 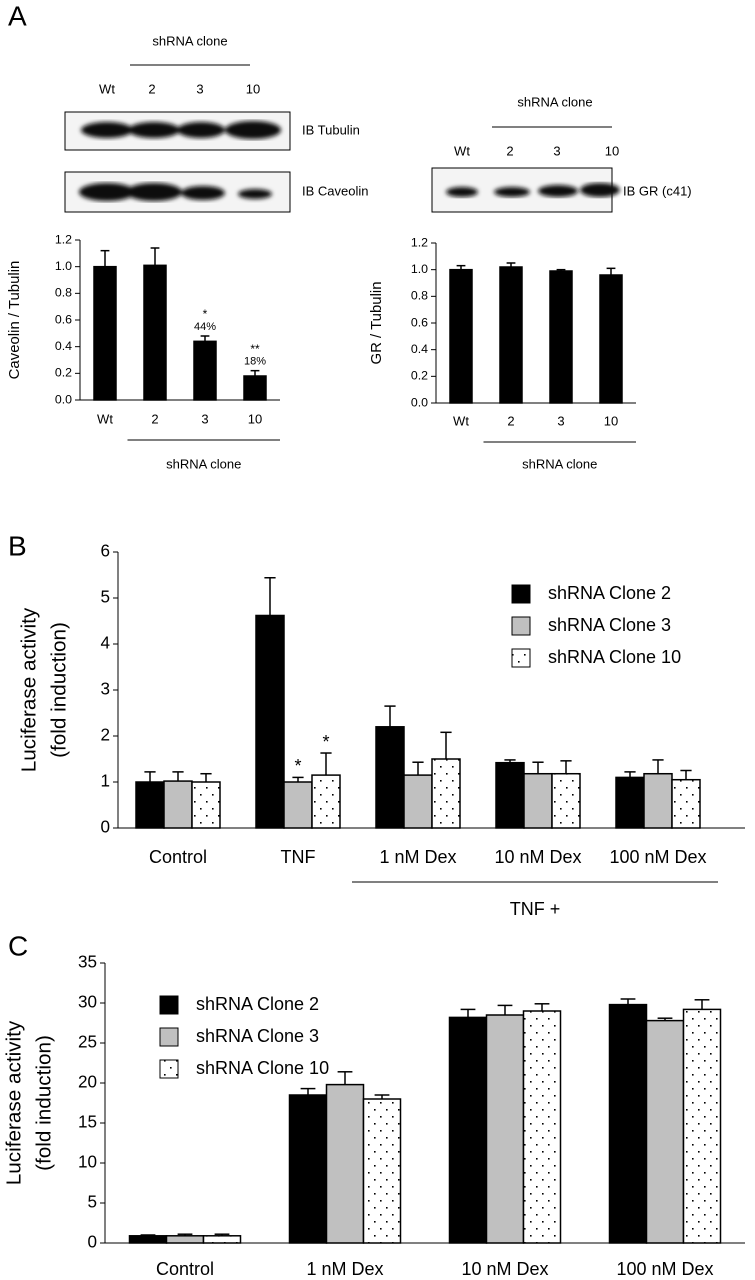 I want to click on y-tick-label: 0.8, so click(x=63, y=293).